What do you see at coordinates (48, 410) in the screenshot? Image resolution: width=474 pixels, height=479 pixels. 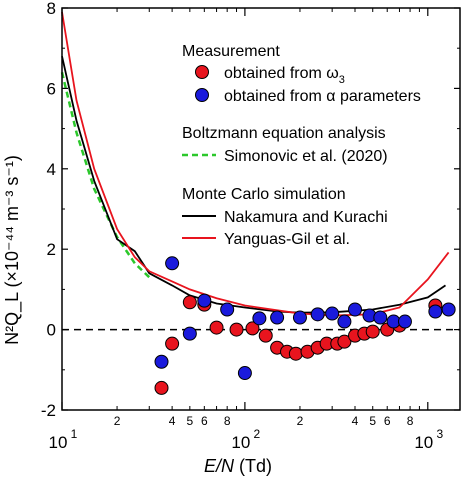 I see `y-tick-label-0: -2` at bounding box center [48, 410].